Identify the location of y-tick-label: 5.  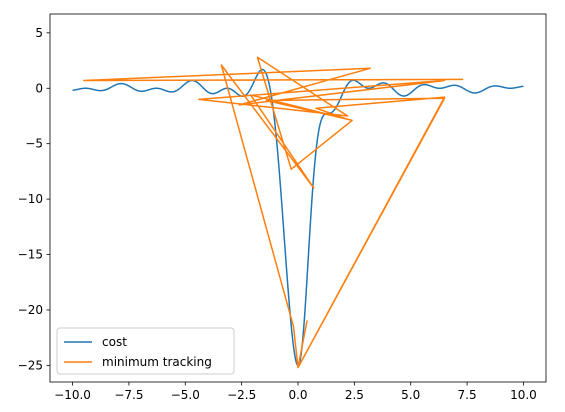
(39, 33).